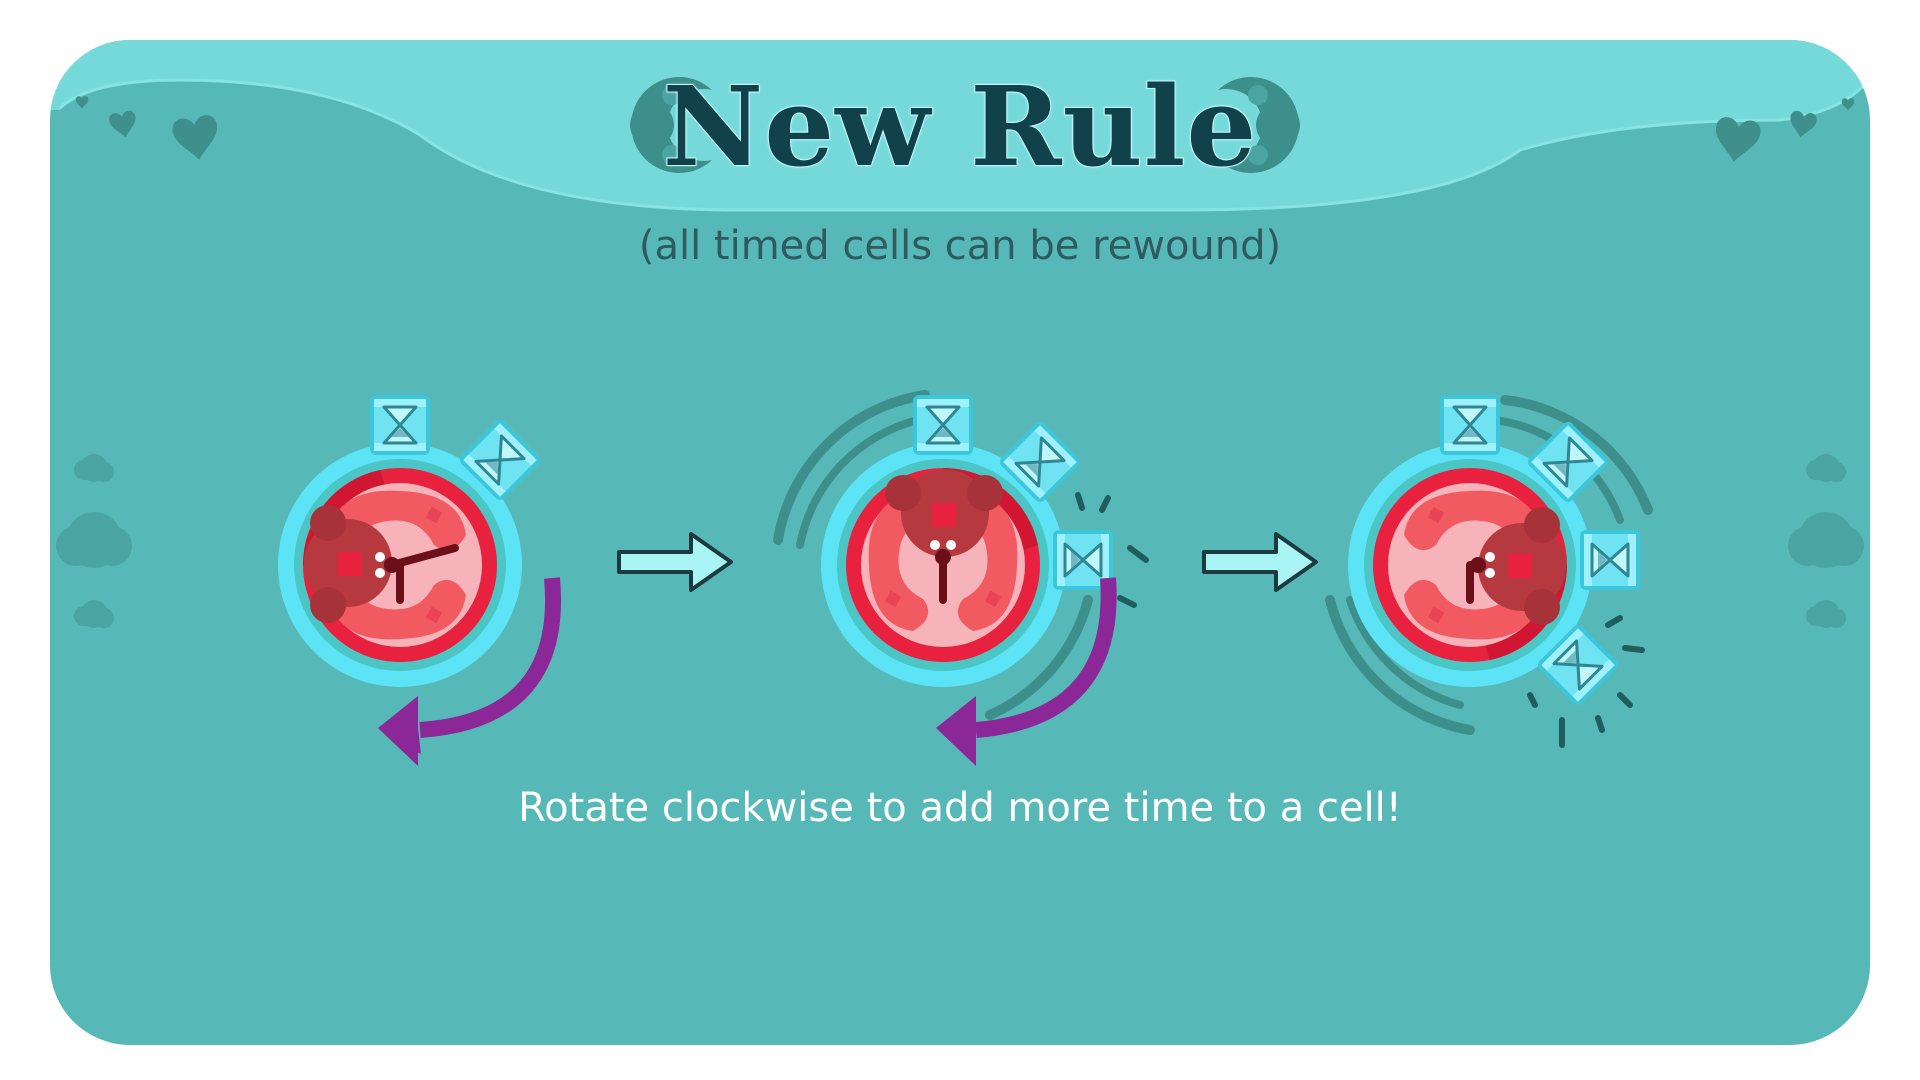 This screenshot has height=1080, width=1920. I want to click on step-2-rotation-motion, so click(933, 555).